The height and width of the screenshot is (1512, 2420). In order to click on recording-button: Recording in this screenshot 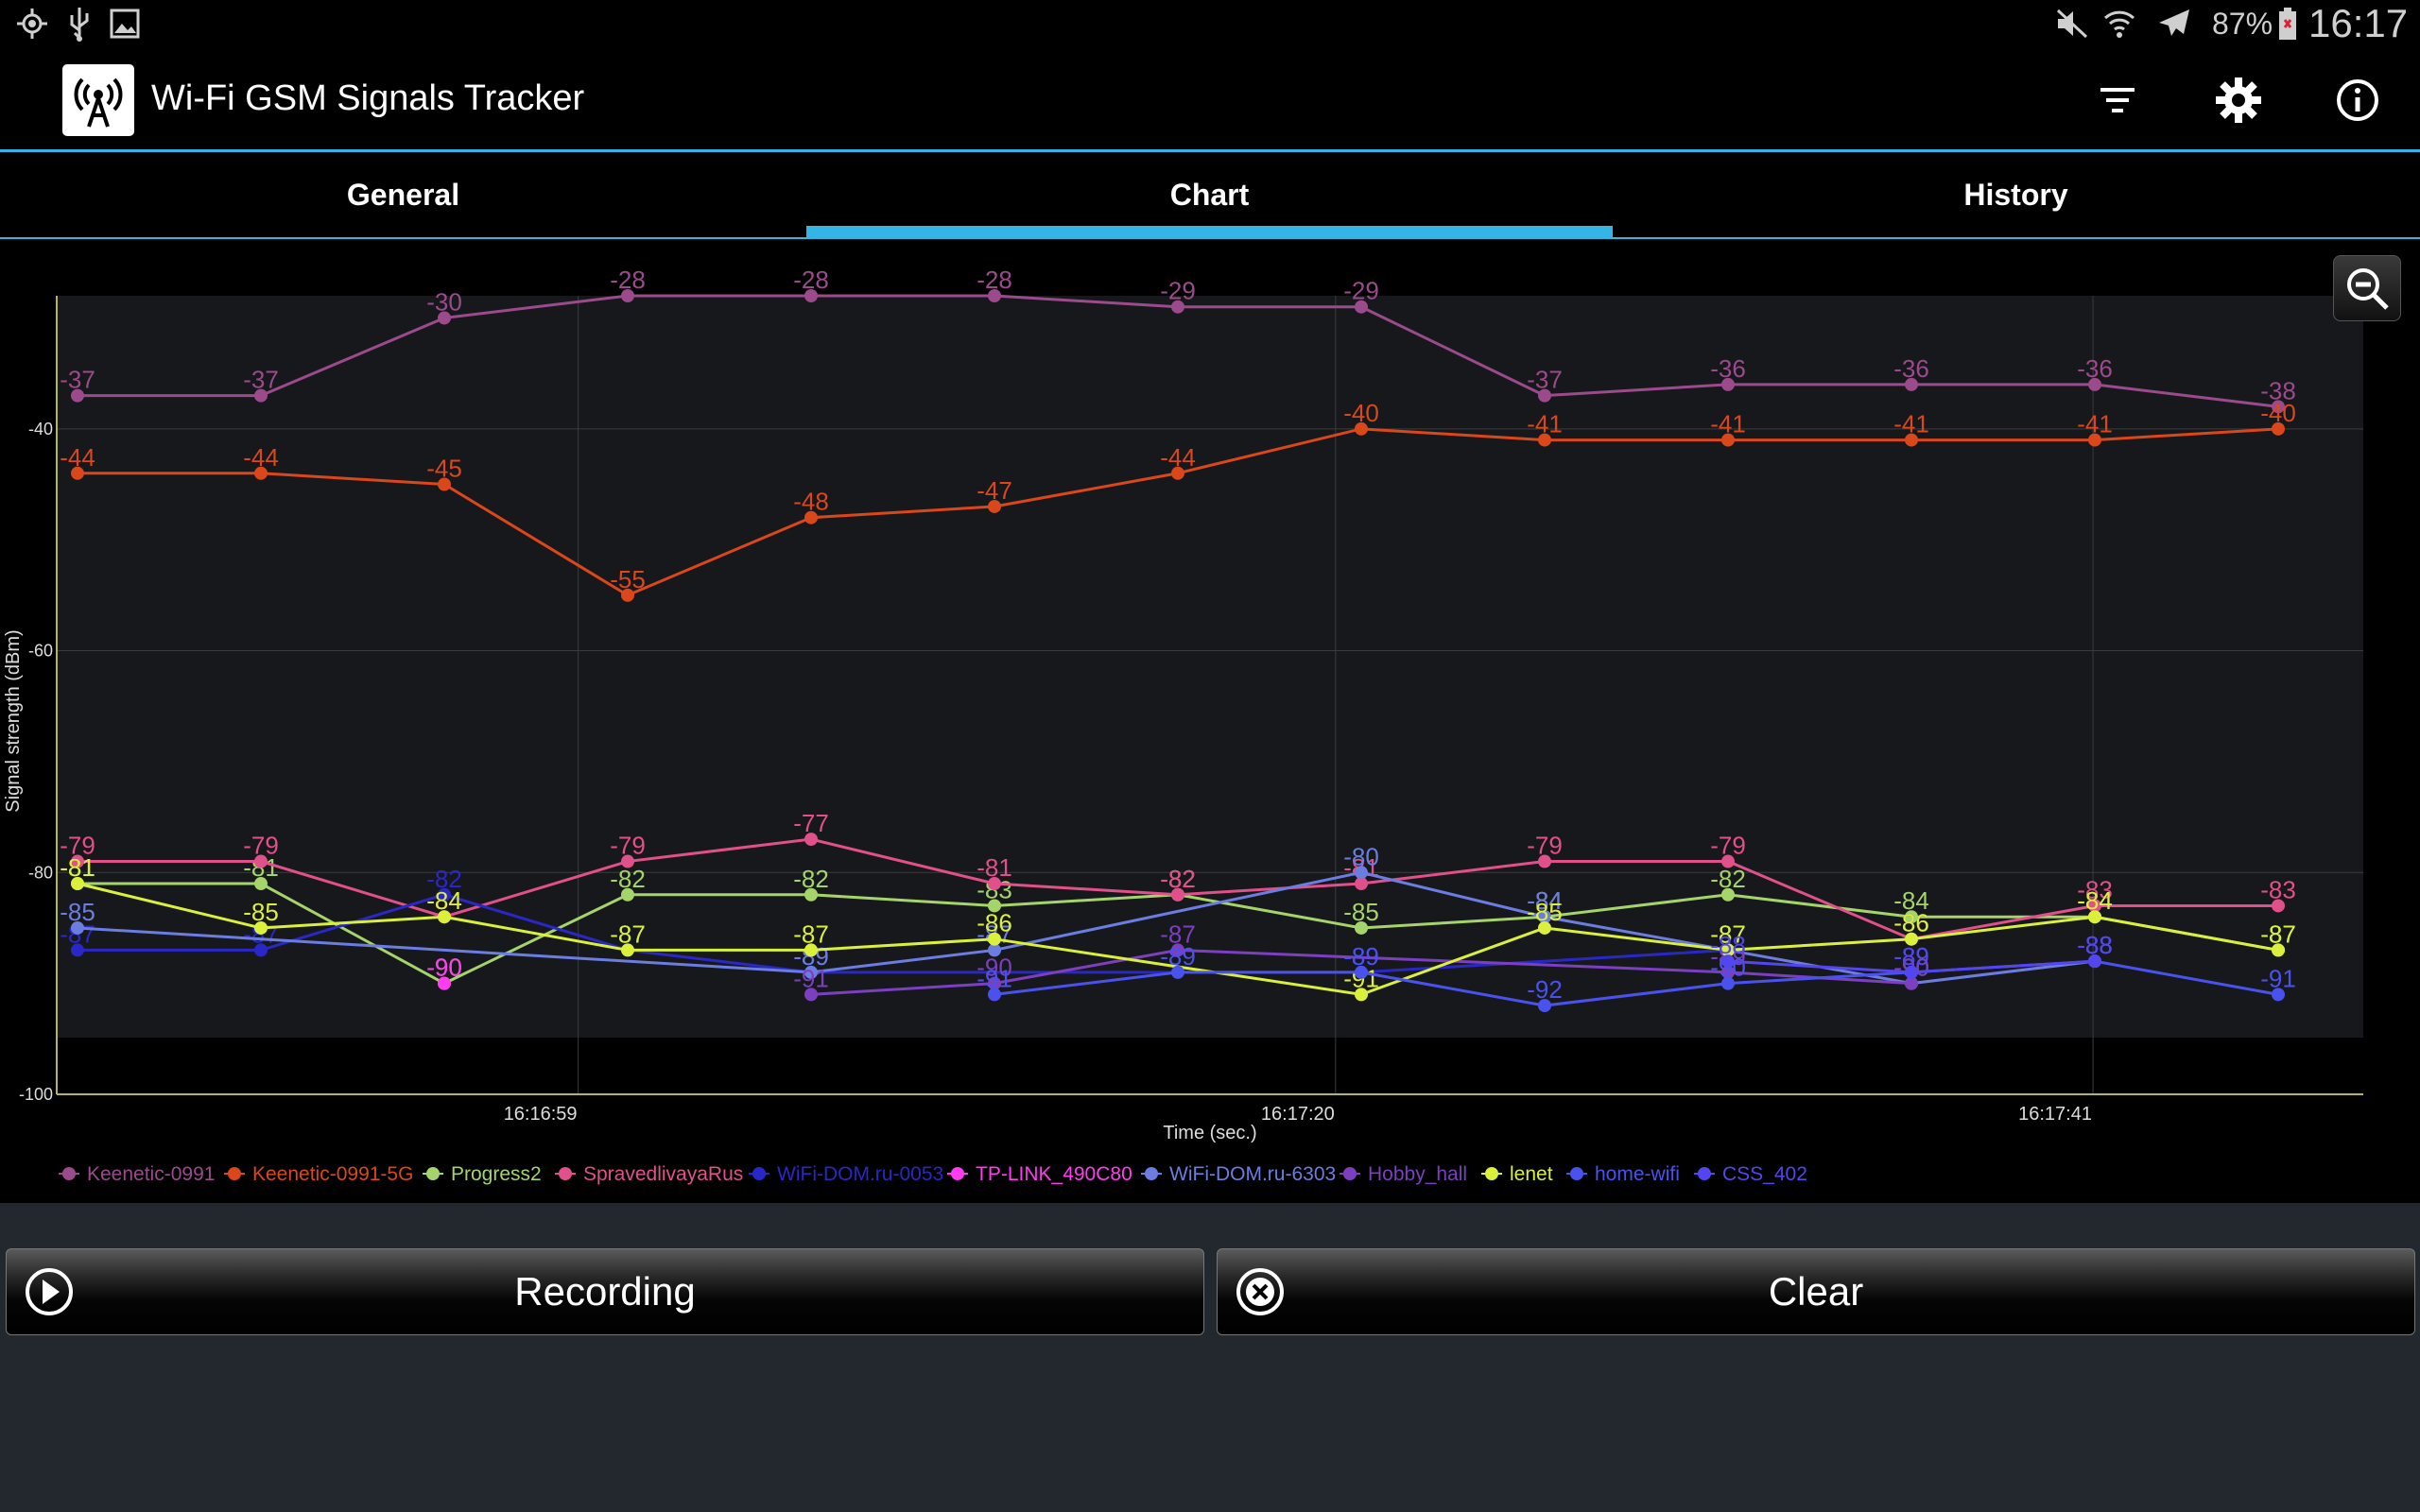, I will do `click(605, 1291)`.